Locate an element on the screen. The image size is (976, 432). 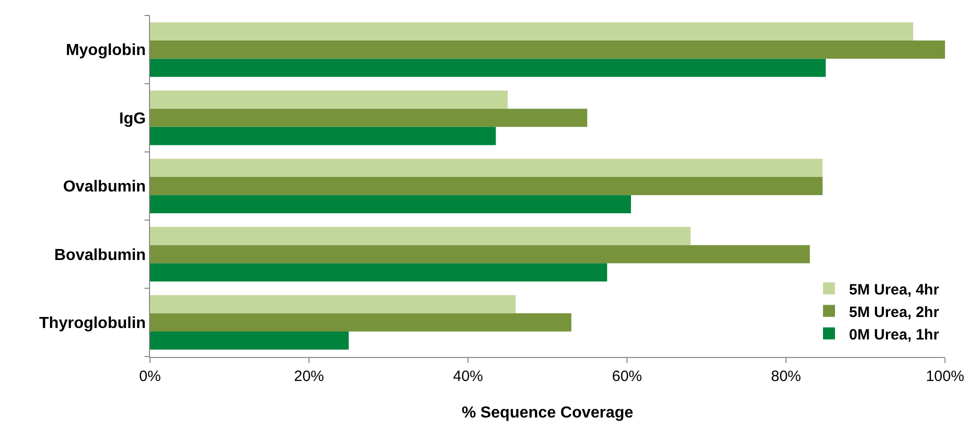
y-tick-label: IgG is located at coordinates (132, 119).